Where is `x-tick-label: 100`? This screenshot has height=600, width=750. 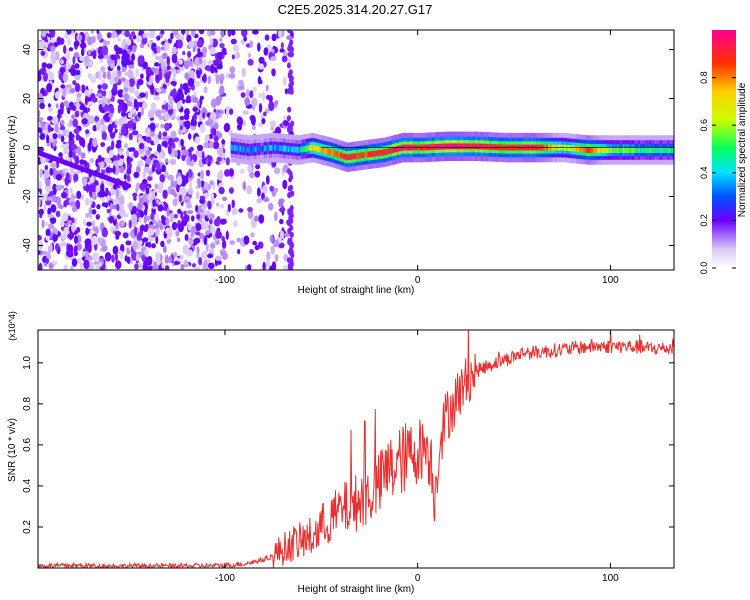 x-tick-label: 100 is located at coordinates (610, 280).